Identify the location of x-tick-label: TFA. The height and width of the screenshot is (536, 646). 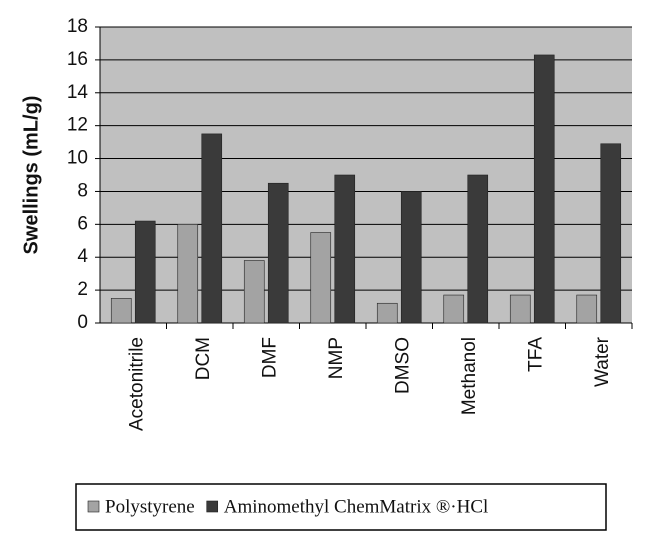
(535, 354).